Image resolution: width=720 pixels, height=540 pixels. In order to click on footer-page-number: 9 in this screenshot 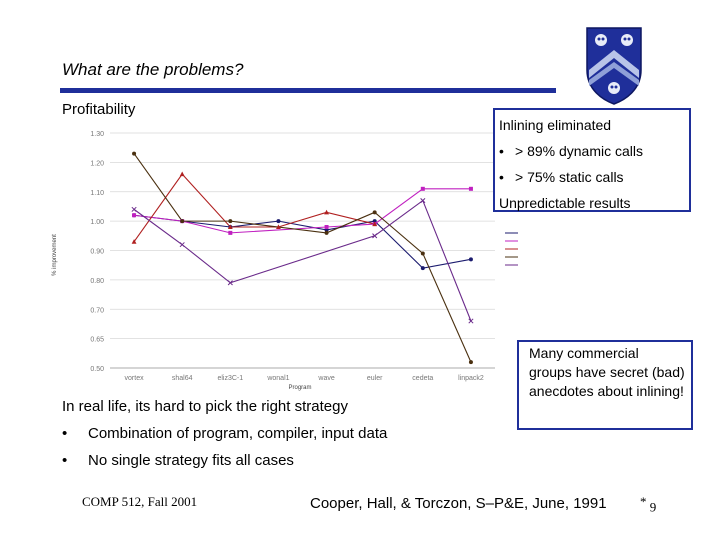, I will do `click(653, 507)`.